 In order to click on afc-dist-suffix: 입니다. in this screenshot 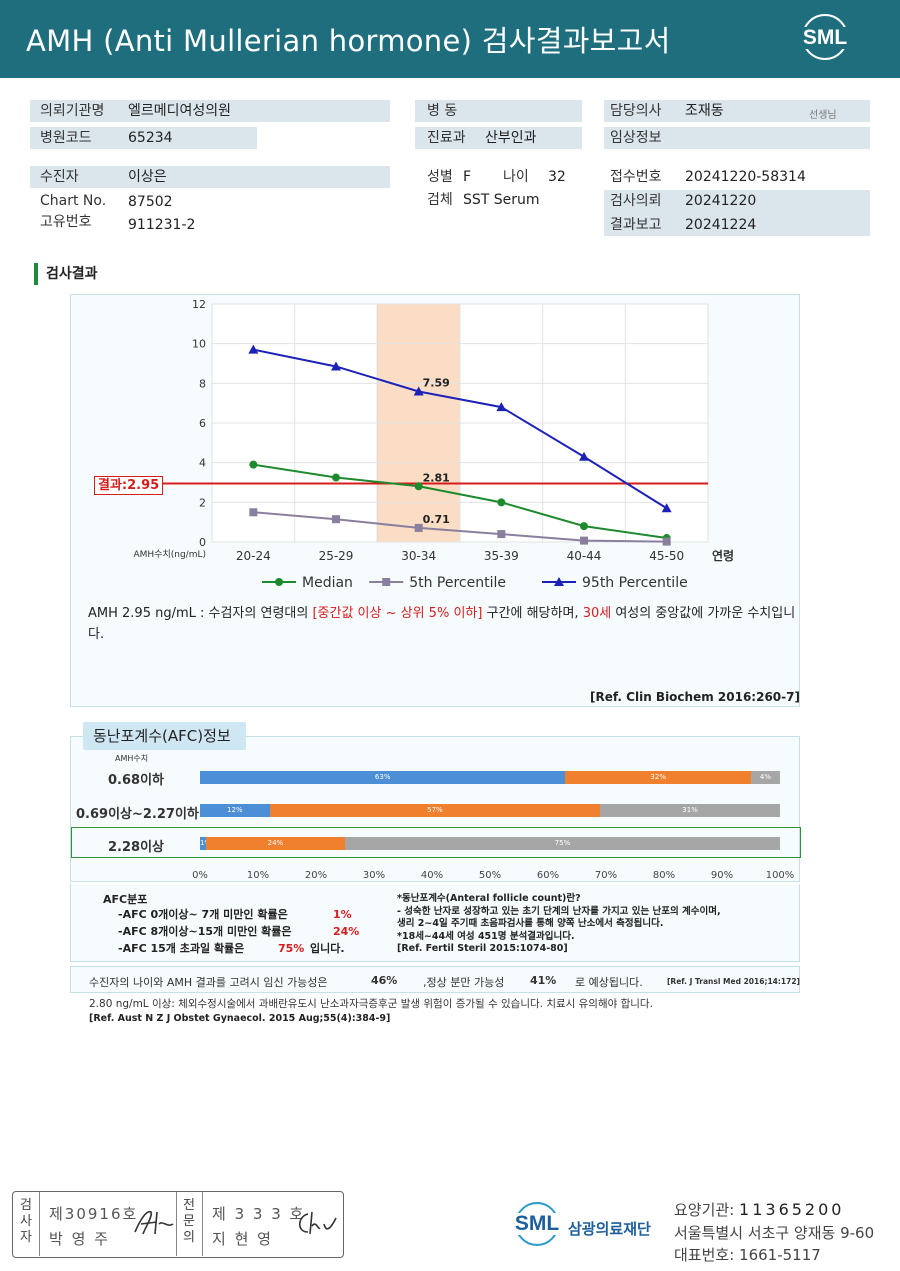, I will do `click(327, 948)`.